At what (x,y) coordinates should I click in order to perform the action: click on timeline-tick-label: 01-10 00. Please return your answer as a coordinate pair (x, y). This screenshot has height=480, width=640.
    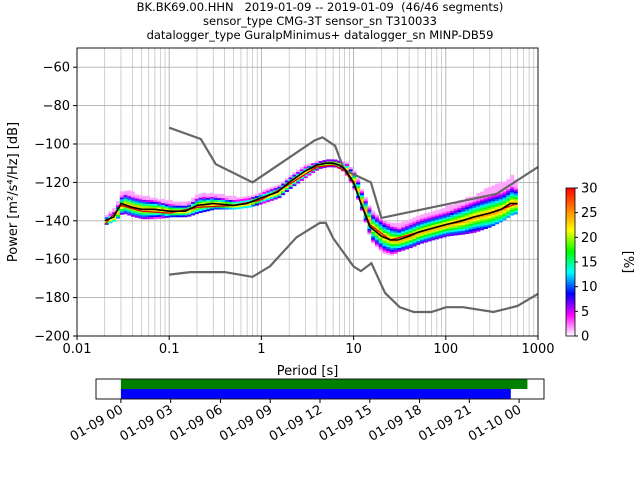
    Looking at the image, I should click on (495, 423).